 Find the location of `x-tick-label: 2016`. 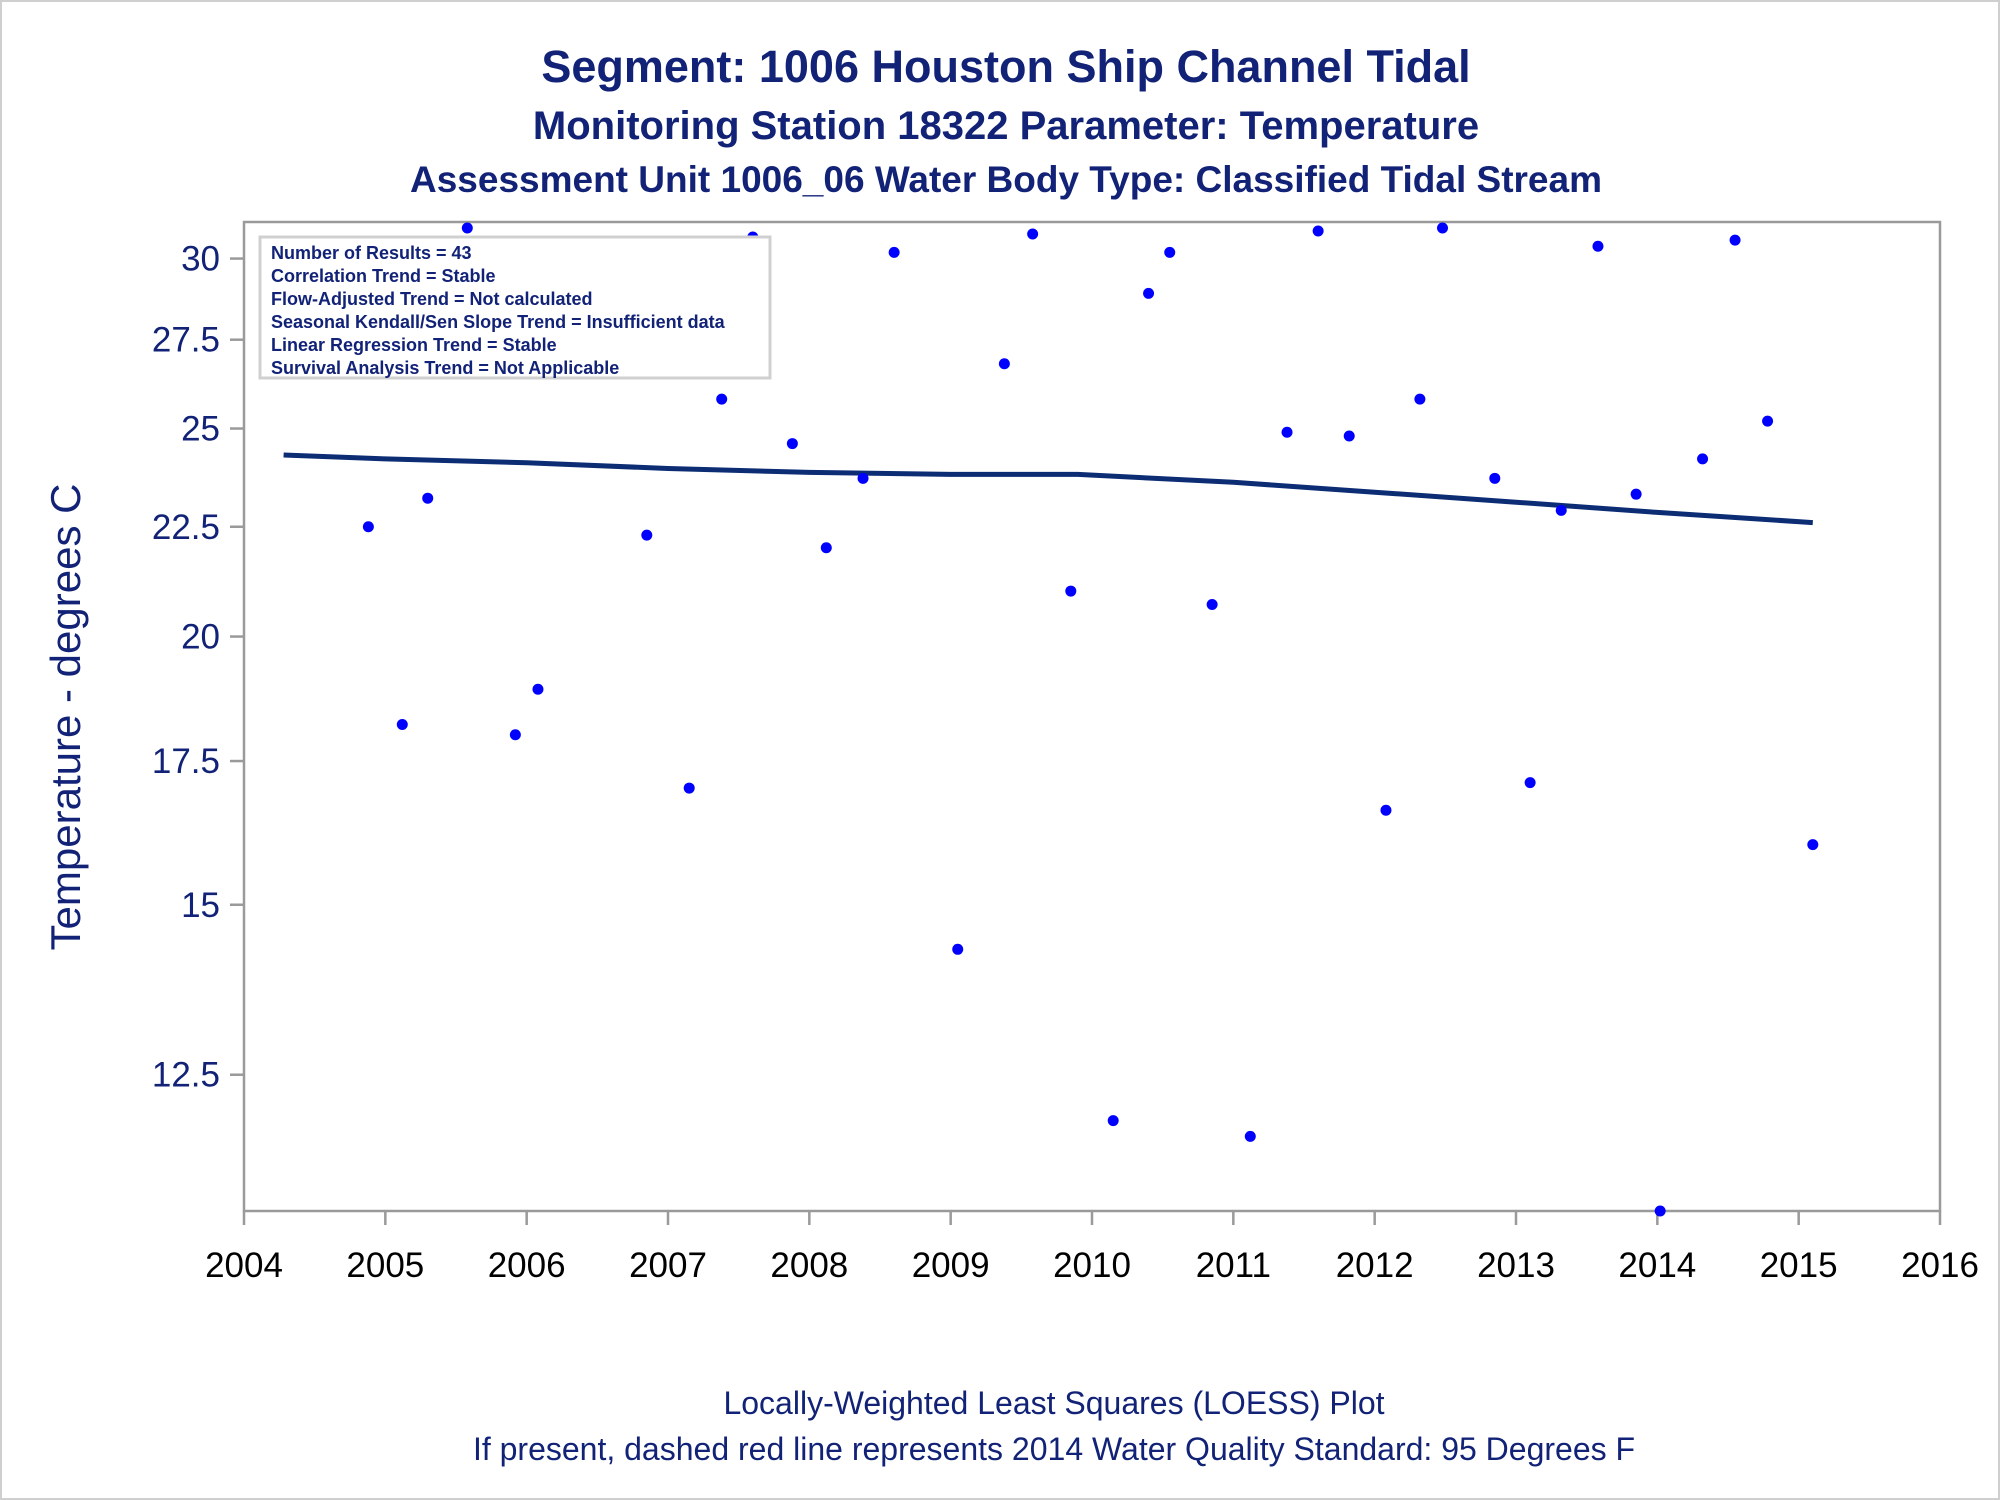

x-tick-label: 2016 is located at coordinates (1940, 1265).